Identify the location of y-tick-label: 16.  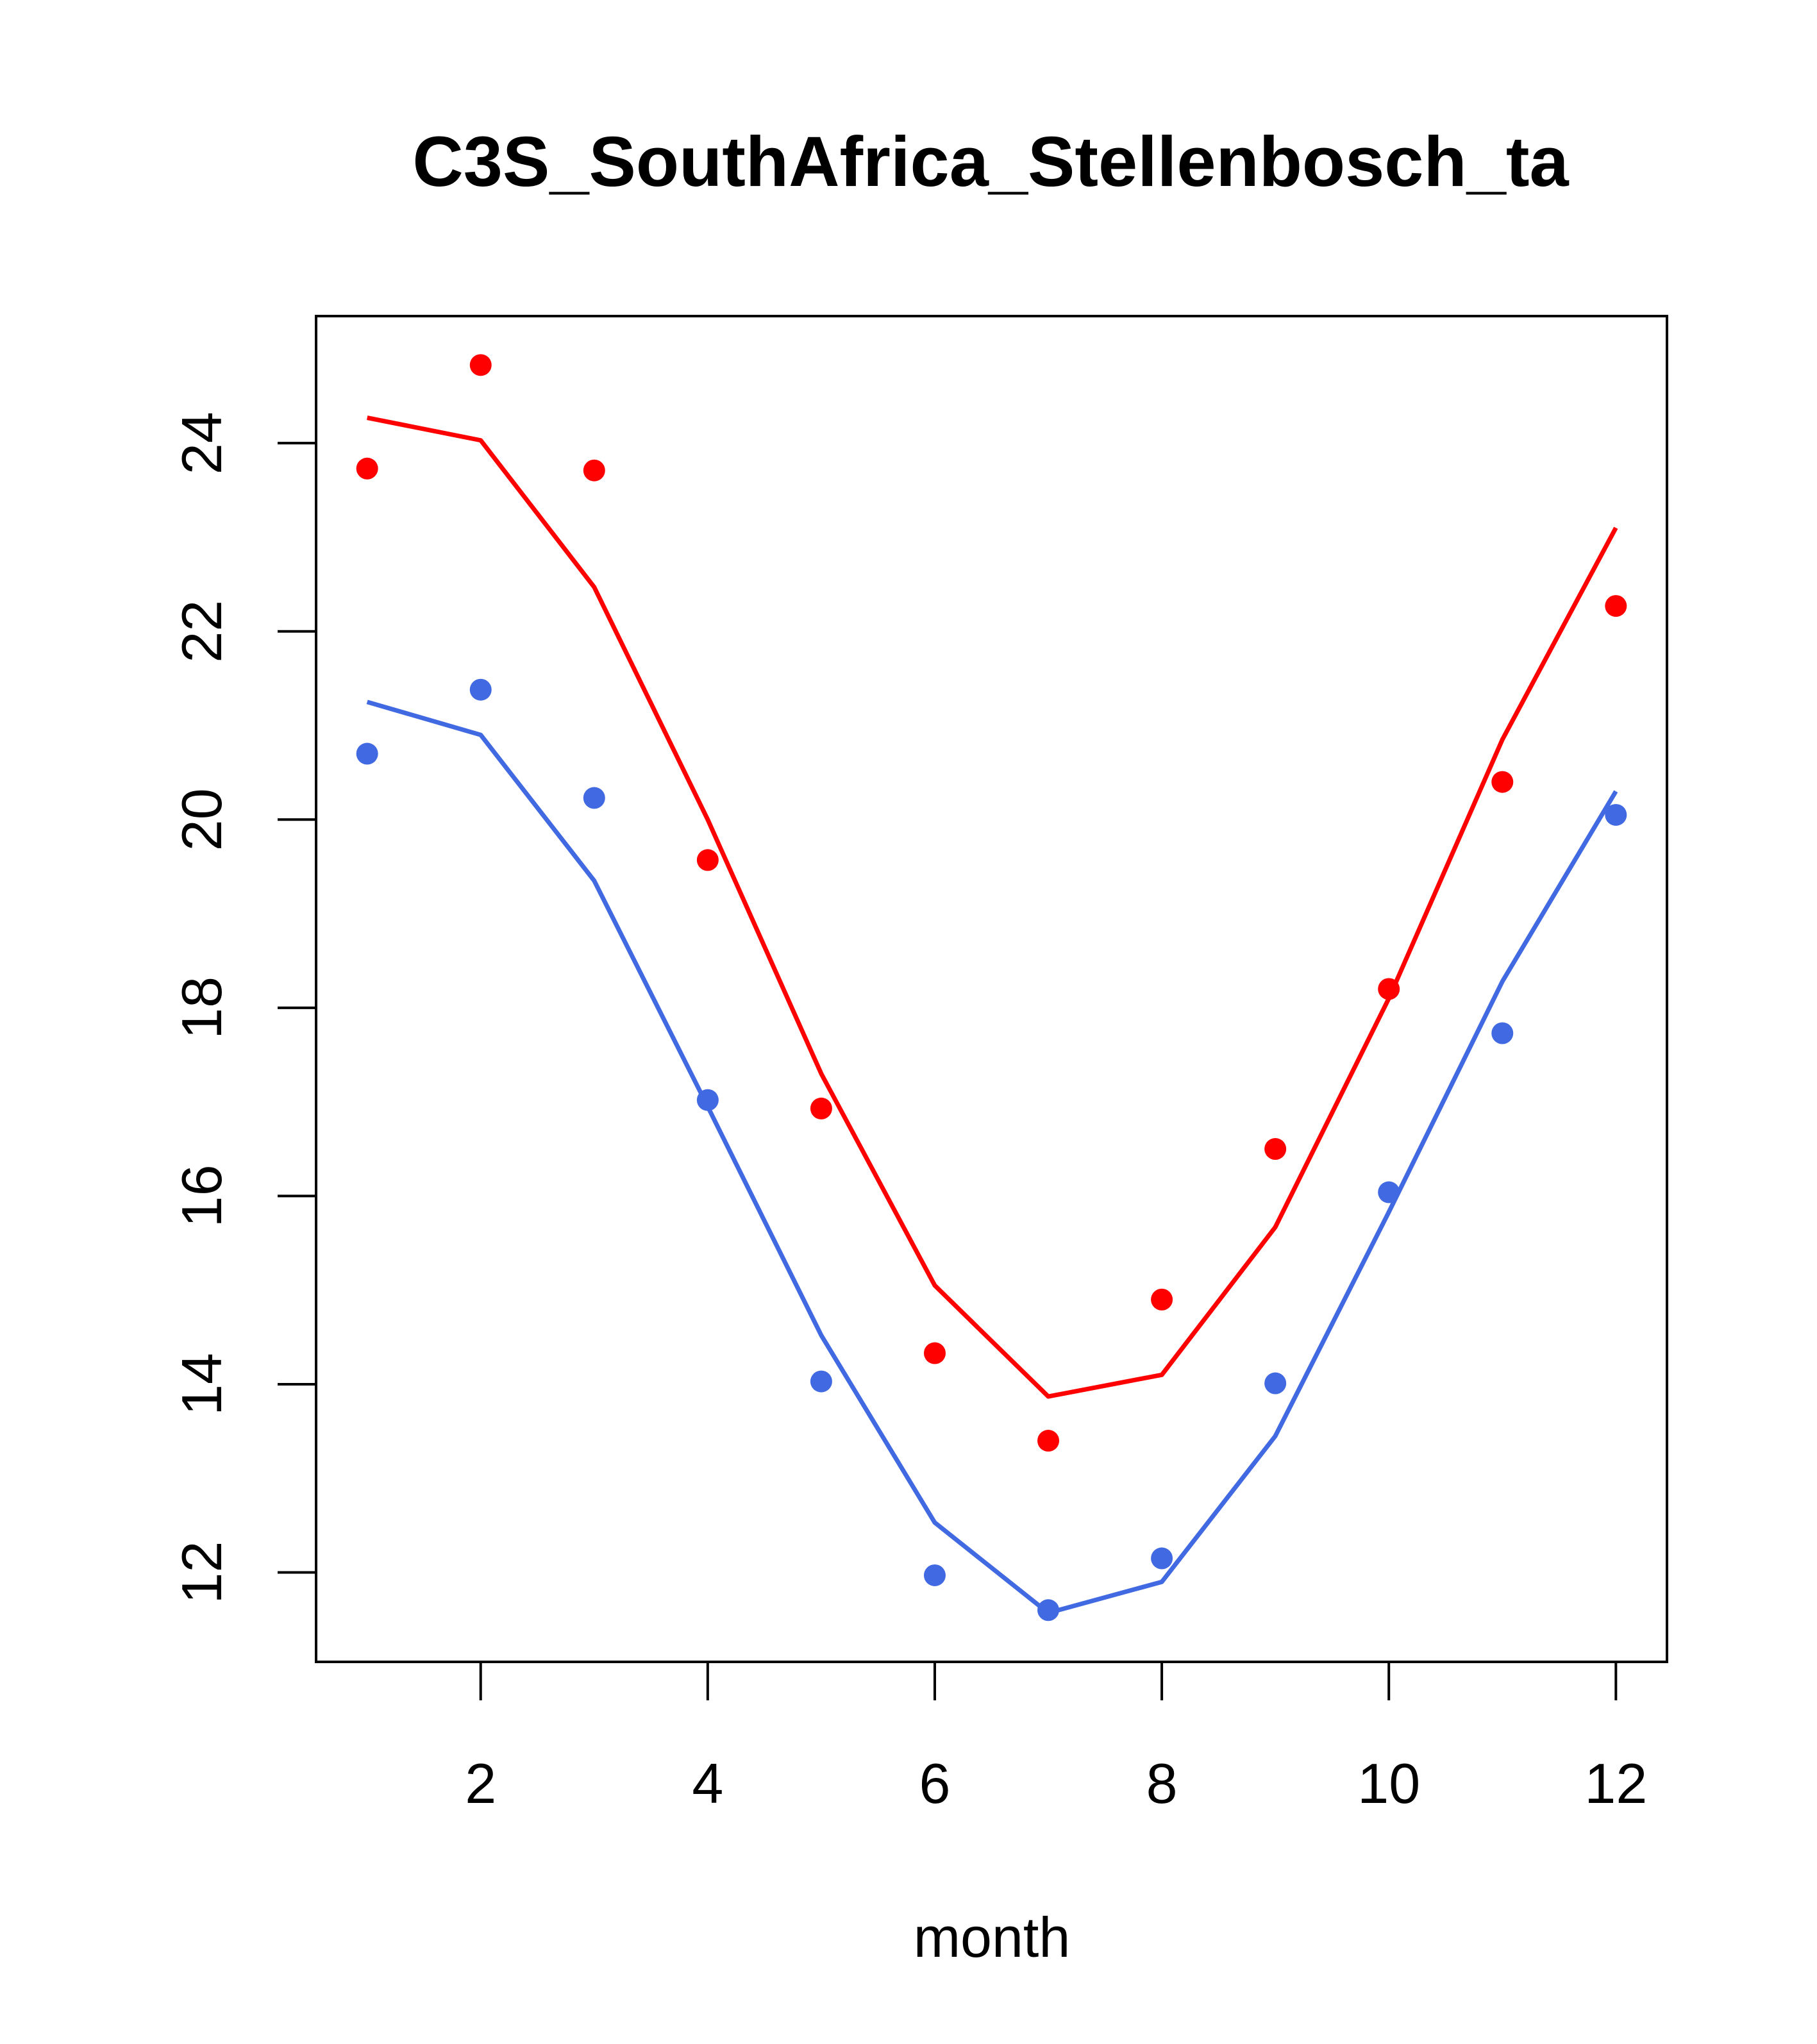
(201, 1195).